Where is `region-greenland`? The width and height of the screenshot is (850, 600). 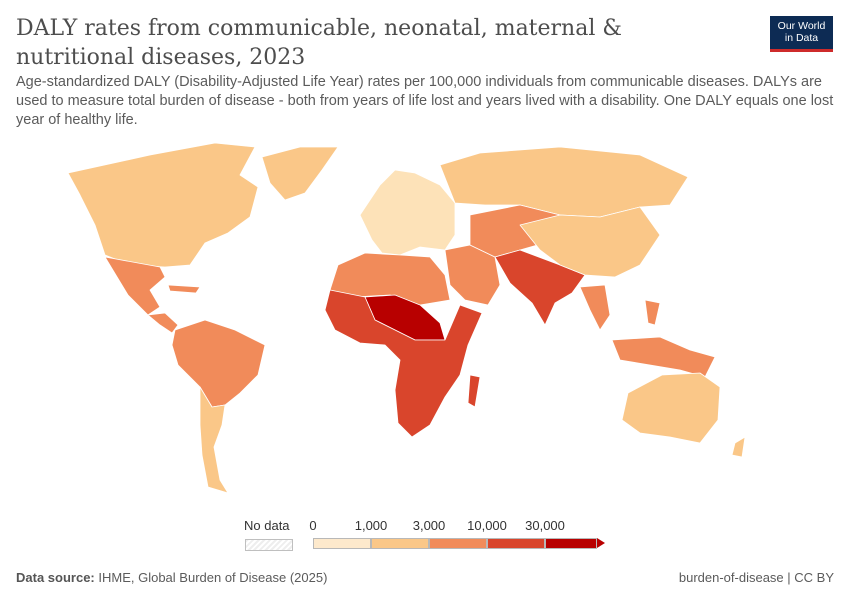
region-greenland is located at coordinates (300, 173).